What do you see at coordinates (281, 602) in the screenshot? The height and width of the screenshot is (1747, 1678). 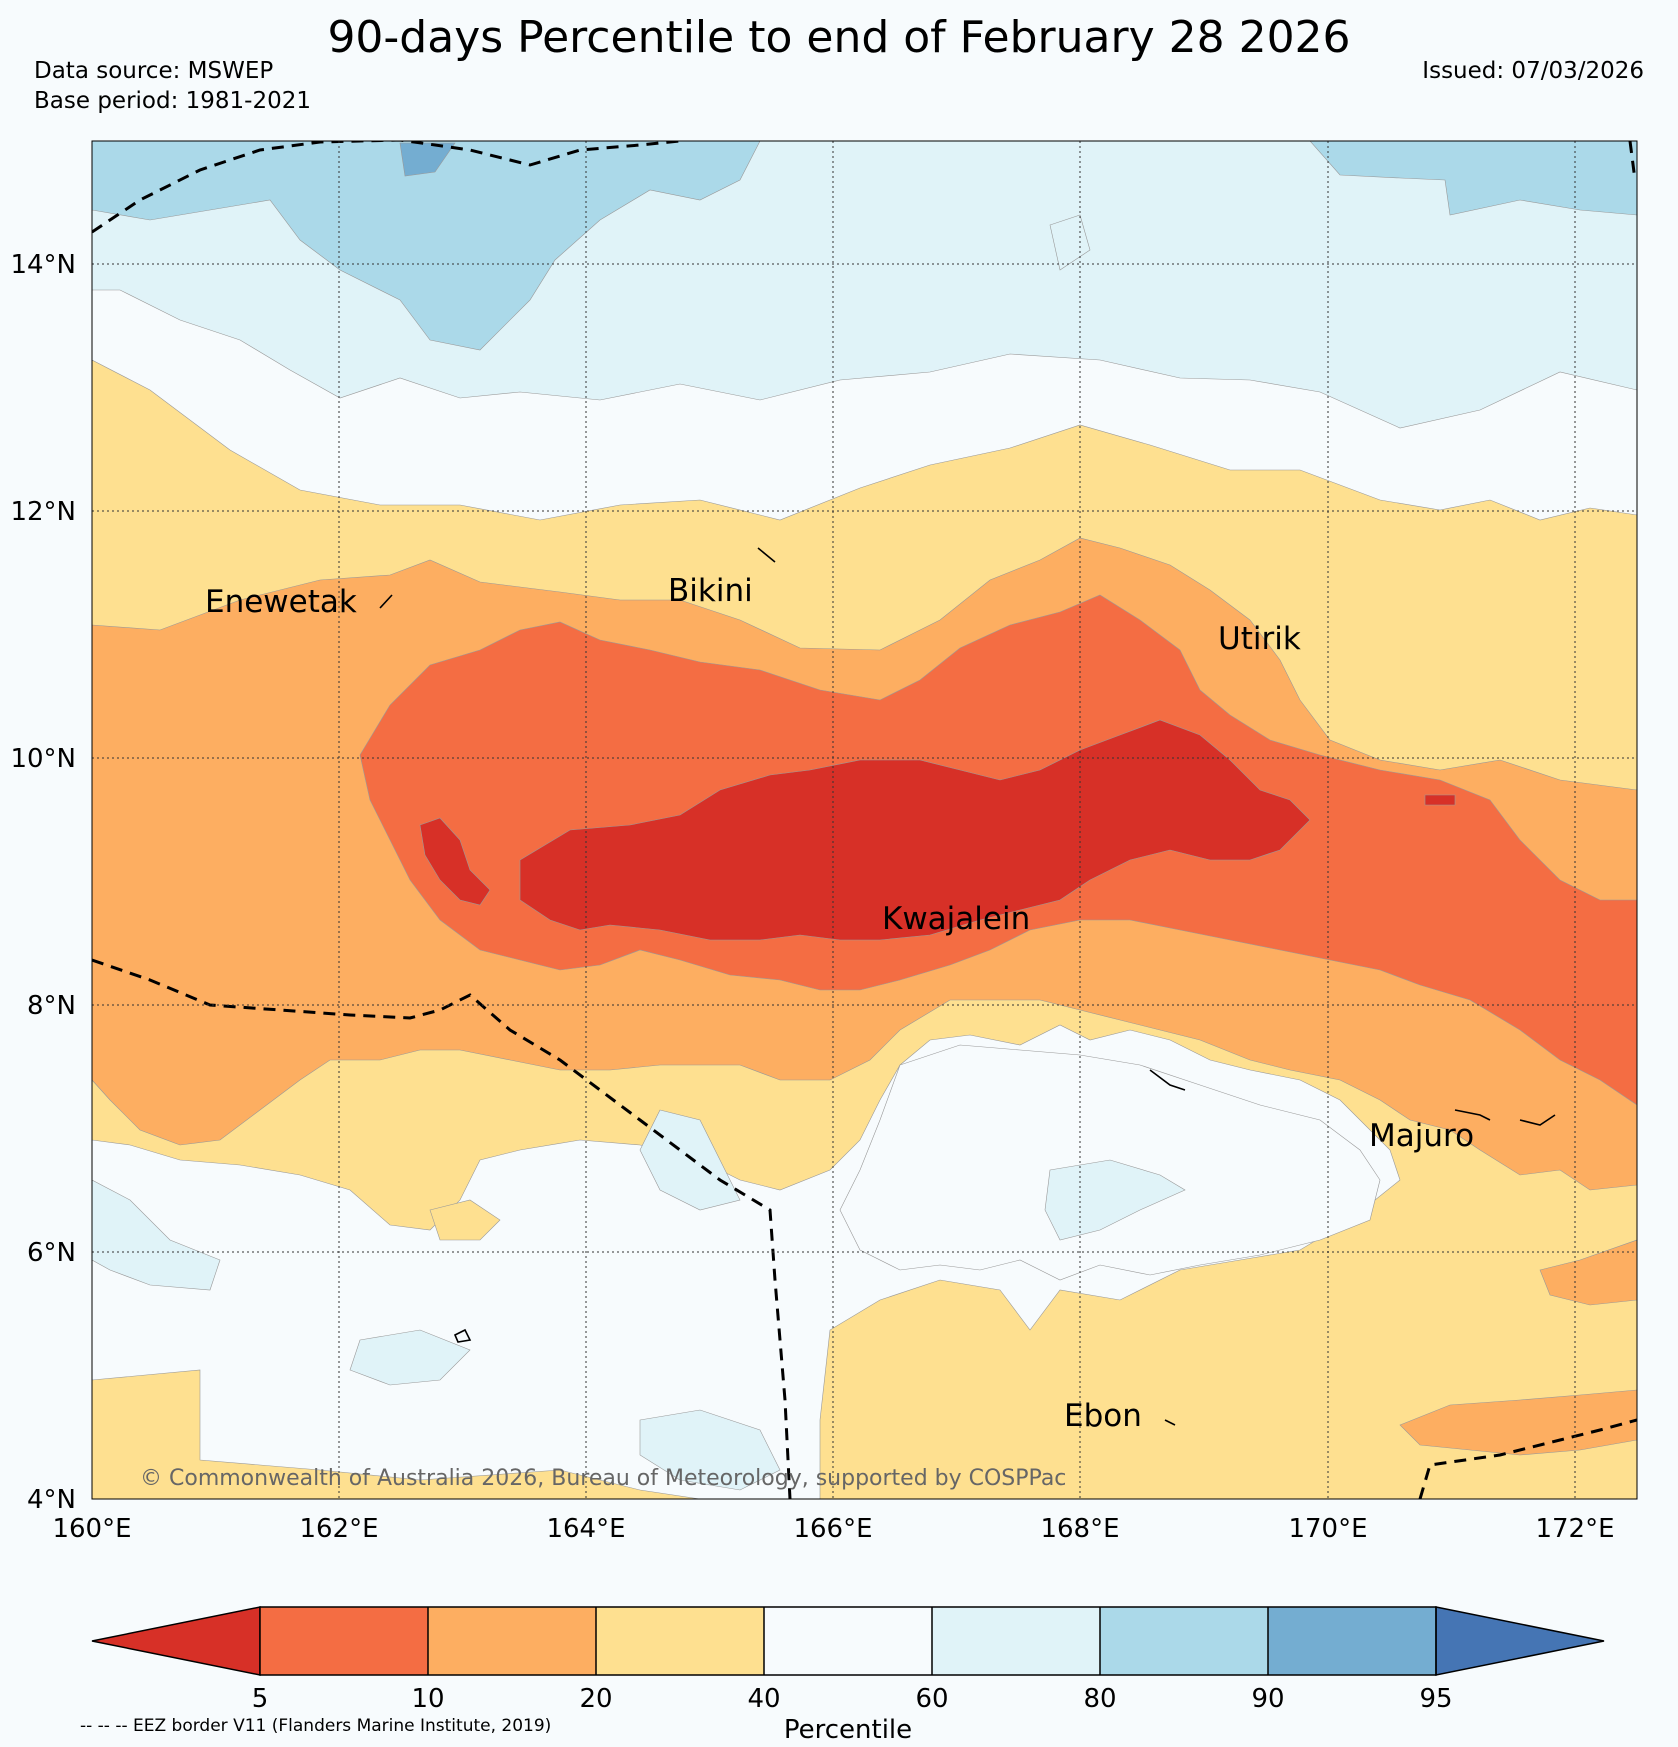 I see `place-label-enewetak: Enewetak` at bounding box center [281, 602].